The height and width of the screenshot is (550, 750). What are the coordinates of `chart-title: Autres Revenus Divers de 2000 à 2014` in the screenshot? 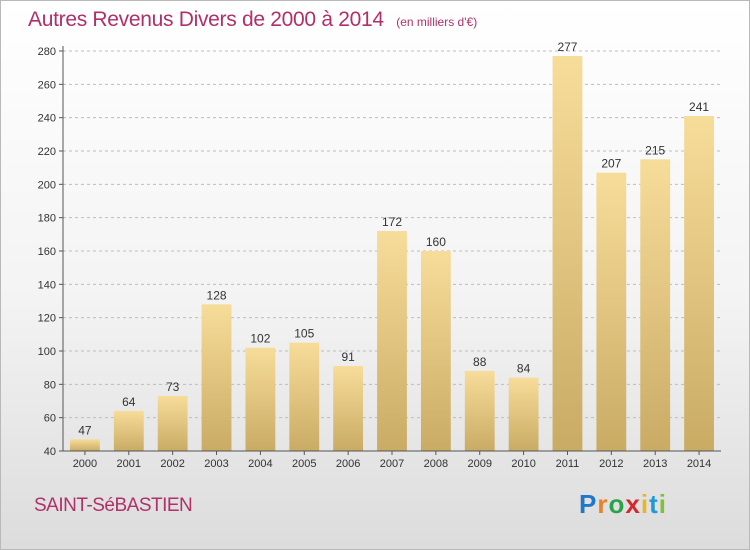 It's located at (206, 19).